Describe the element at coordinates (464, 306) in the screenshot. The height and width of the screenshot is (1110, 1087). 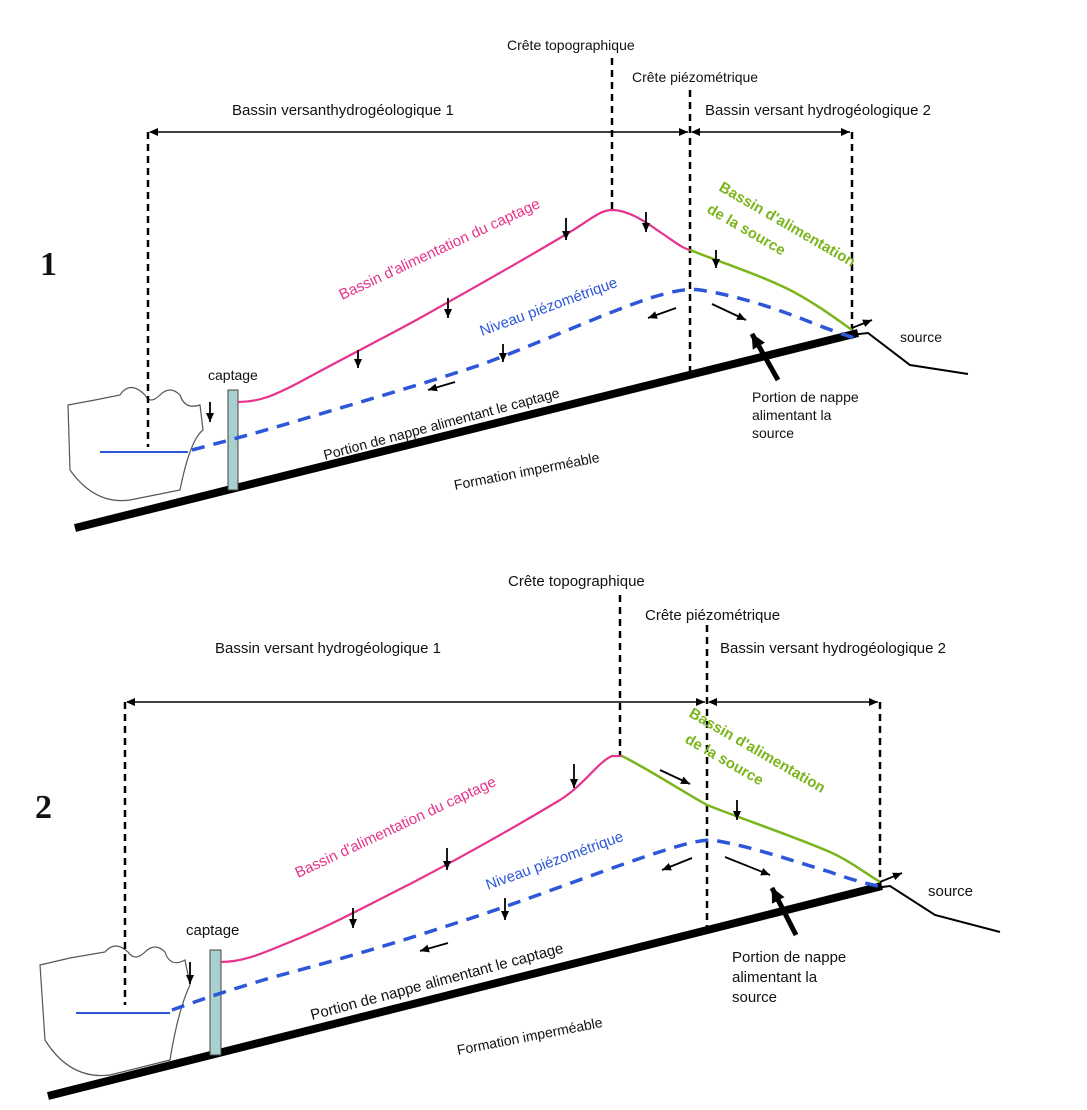
I see `captage-basin-surface` at that location.